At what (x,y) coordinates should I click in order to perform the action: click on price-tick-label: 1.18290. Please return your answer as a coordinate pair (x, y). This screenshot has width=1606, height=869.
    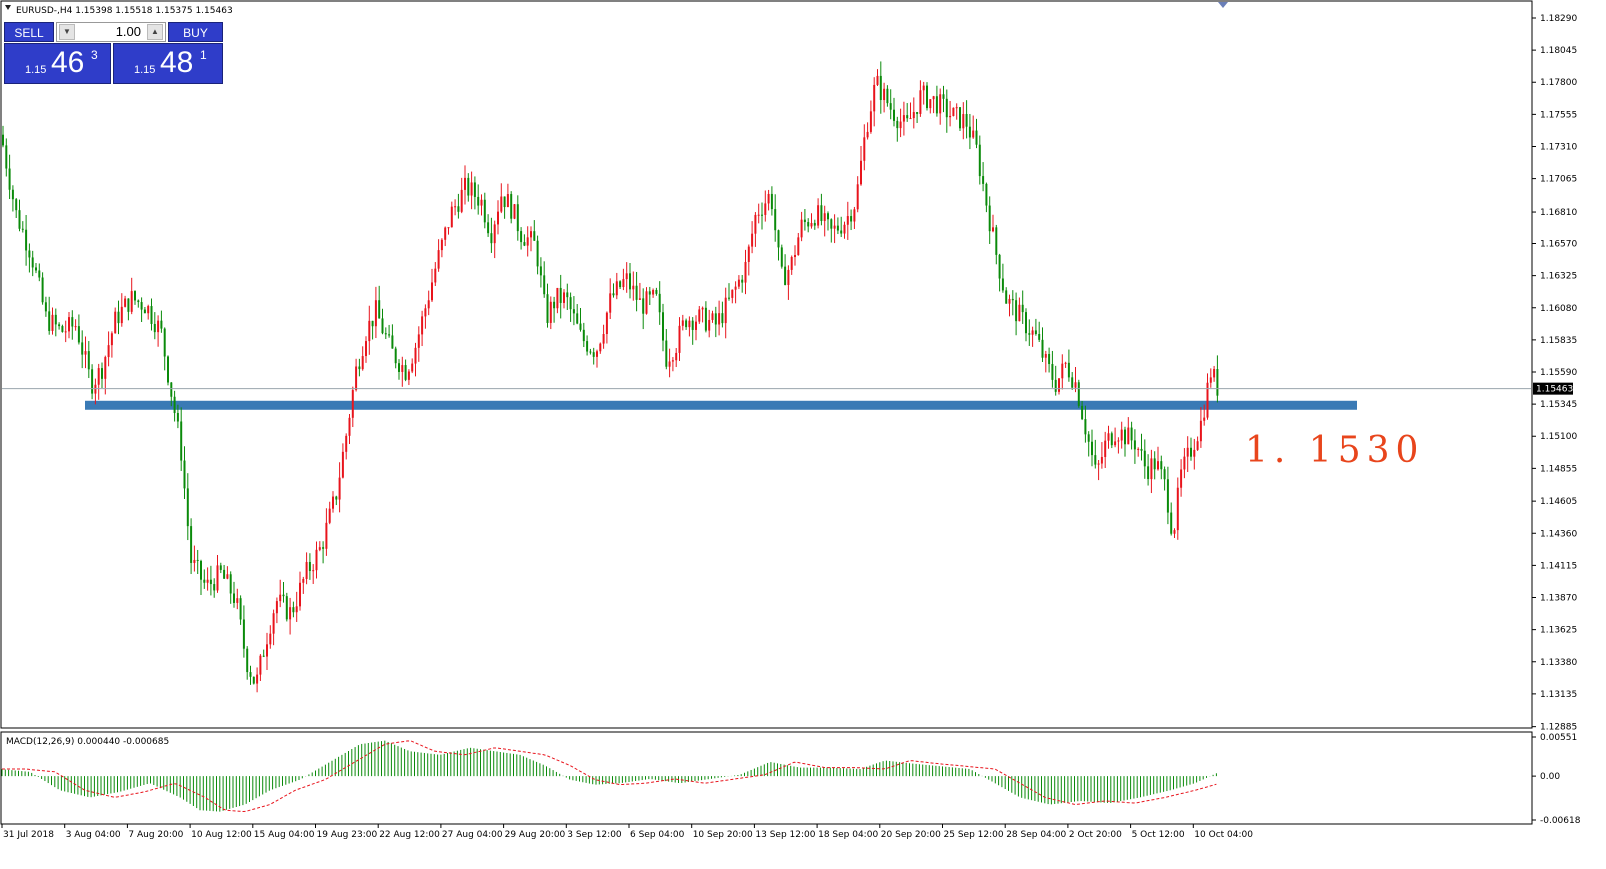
    Looking at the image, I should click on (1558, 19).